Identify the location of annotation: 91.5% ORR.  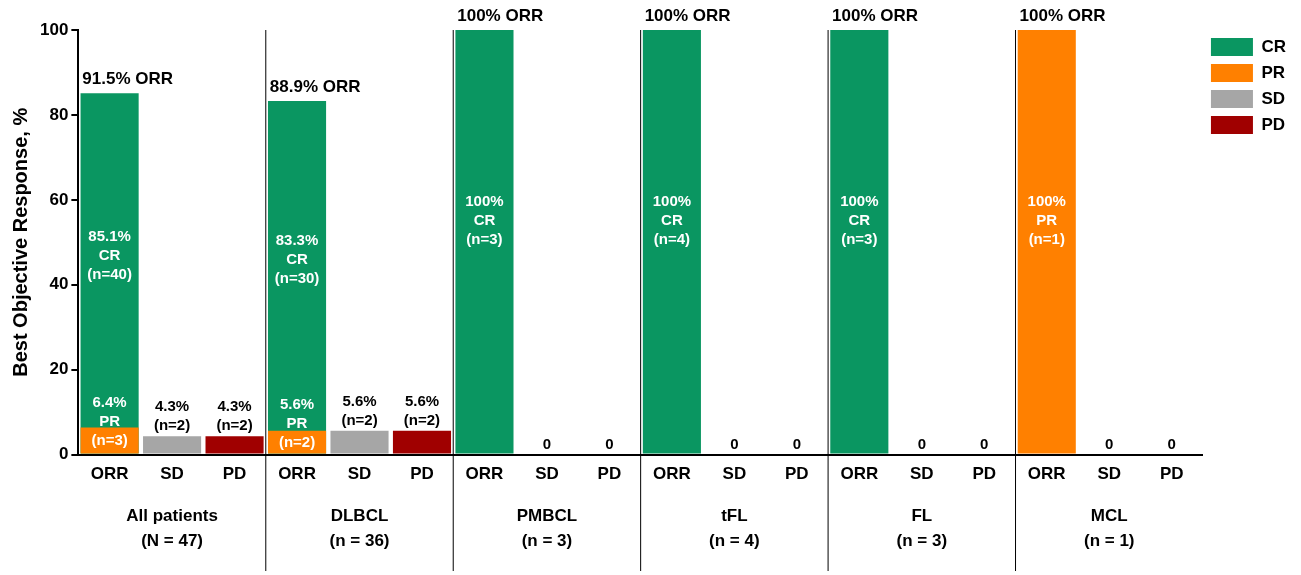
(128, 78).